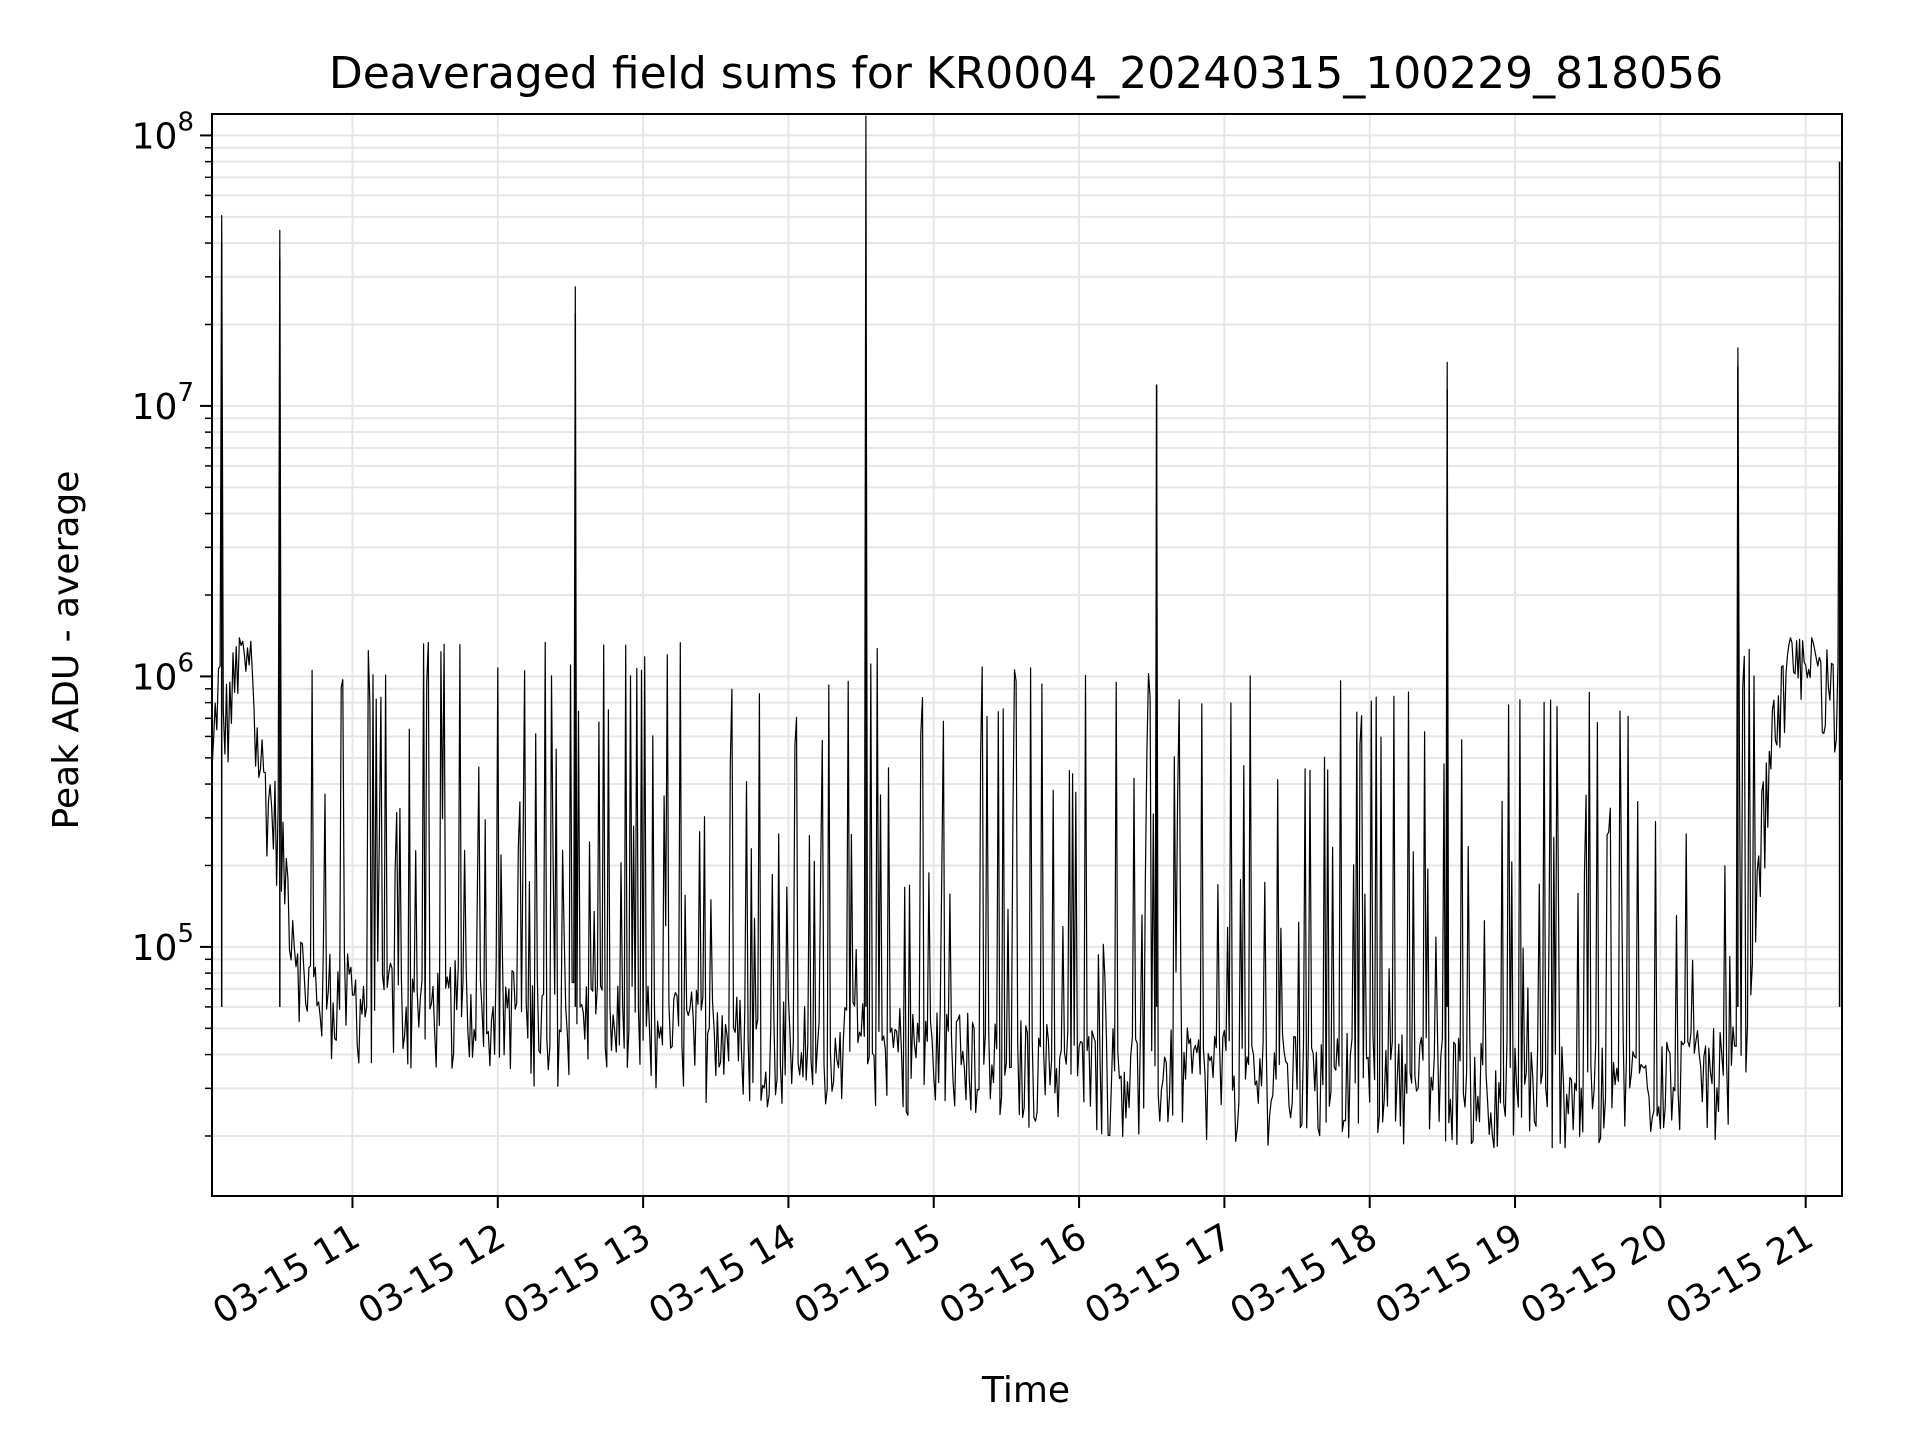 The width and height of the screenshot is (1920, 1440). What do you see at coordinates (172, 622) in the screenshot?
I see `y-ticks: 10⁵ 10⁶ 10⁷ 10⁸` at bounding box center [172, 622].